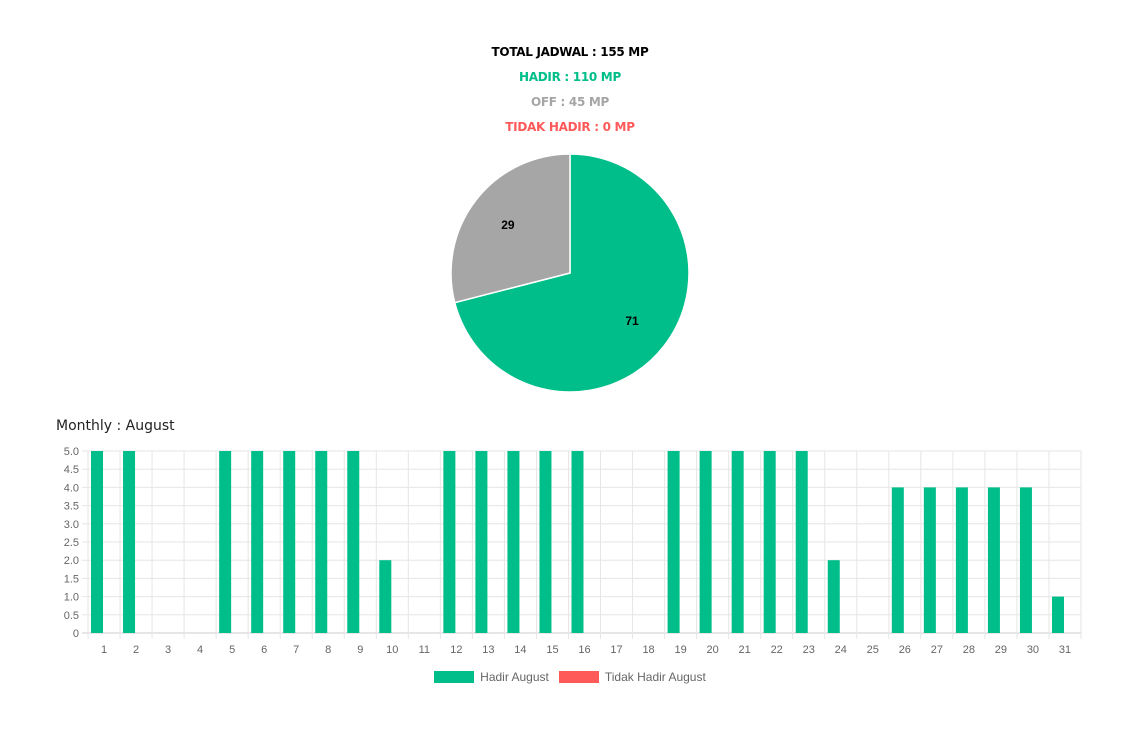  I want to click on total-schedule-label: TOTAL JADWAL : 155 MP, so click(570, 52).